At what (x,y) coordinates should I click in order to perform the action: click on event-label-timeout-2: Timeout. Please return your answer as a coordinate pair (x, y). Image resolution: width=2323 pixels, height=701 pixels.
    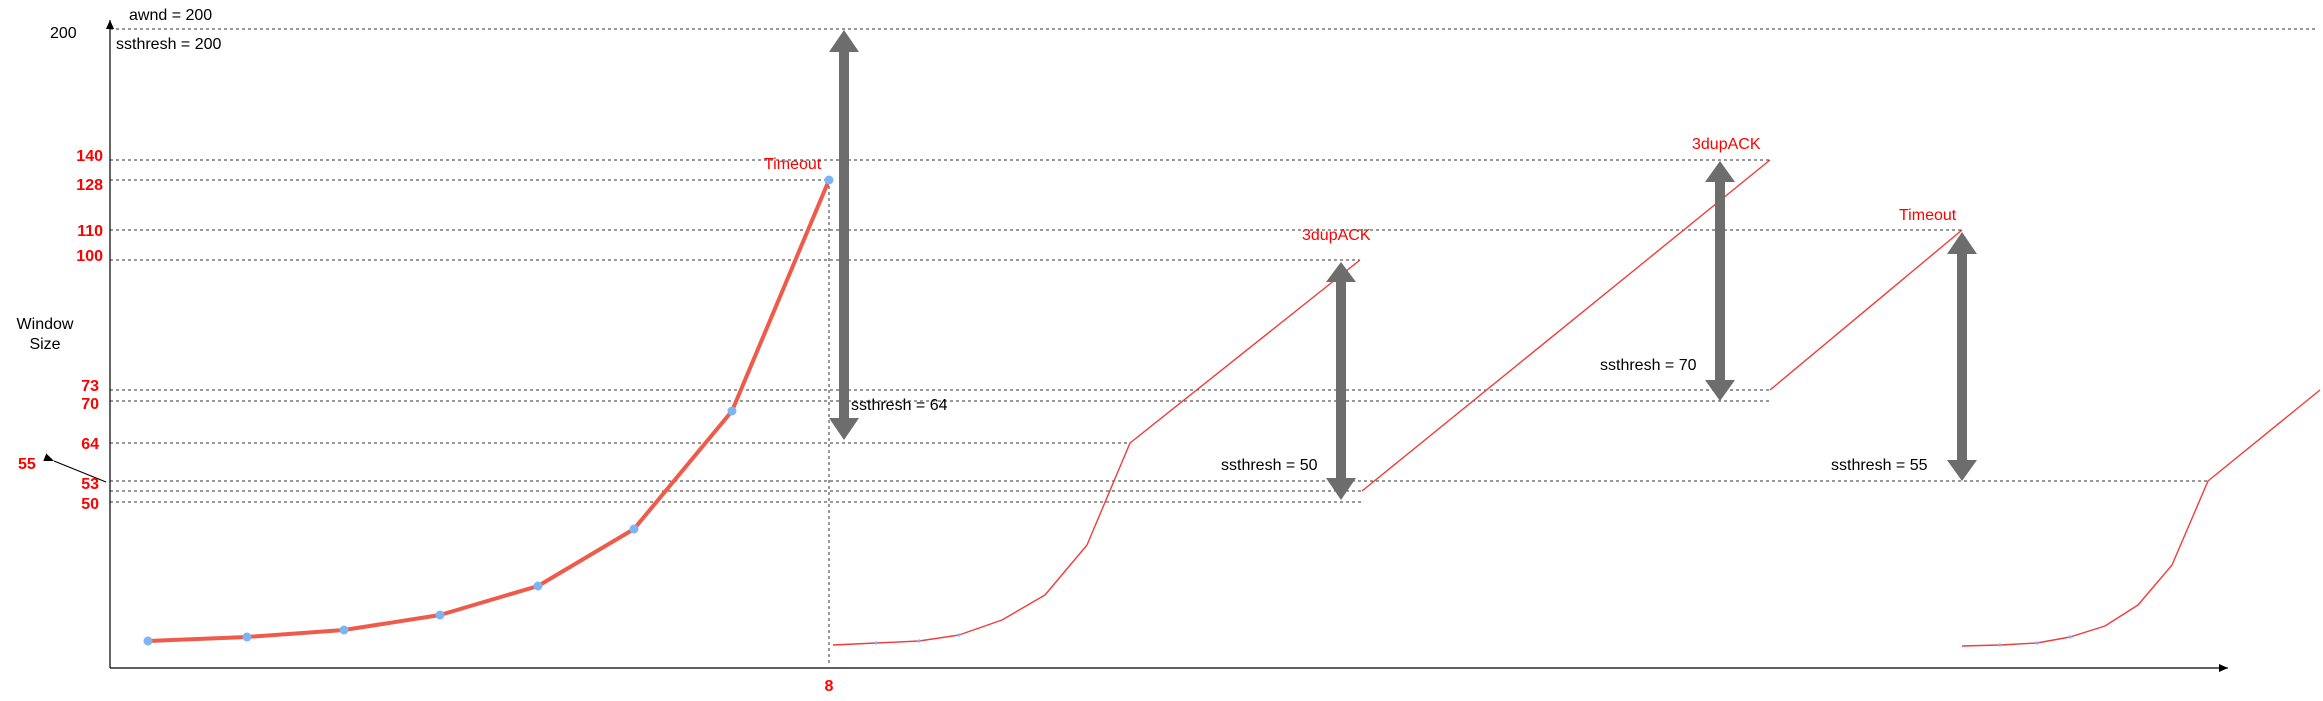
    Looking at the image, I should click on (1928, 215).